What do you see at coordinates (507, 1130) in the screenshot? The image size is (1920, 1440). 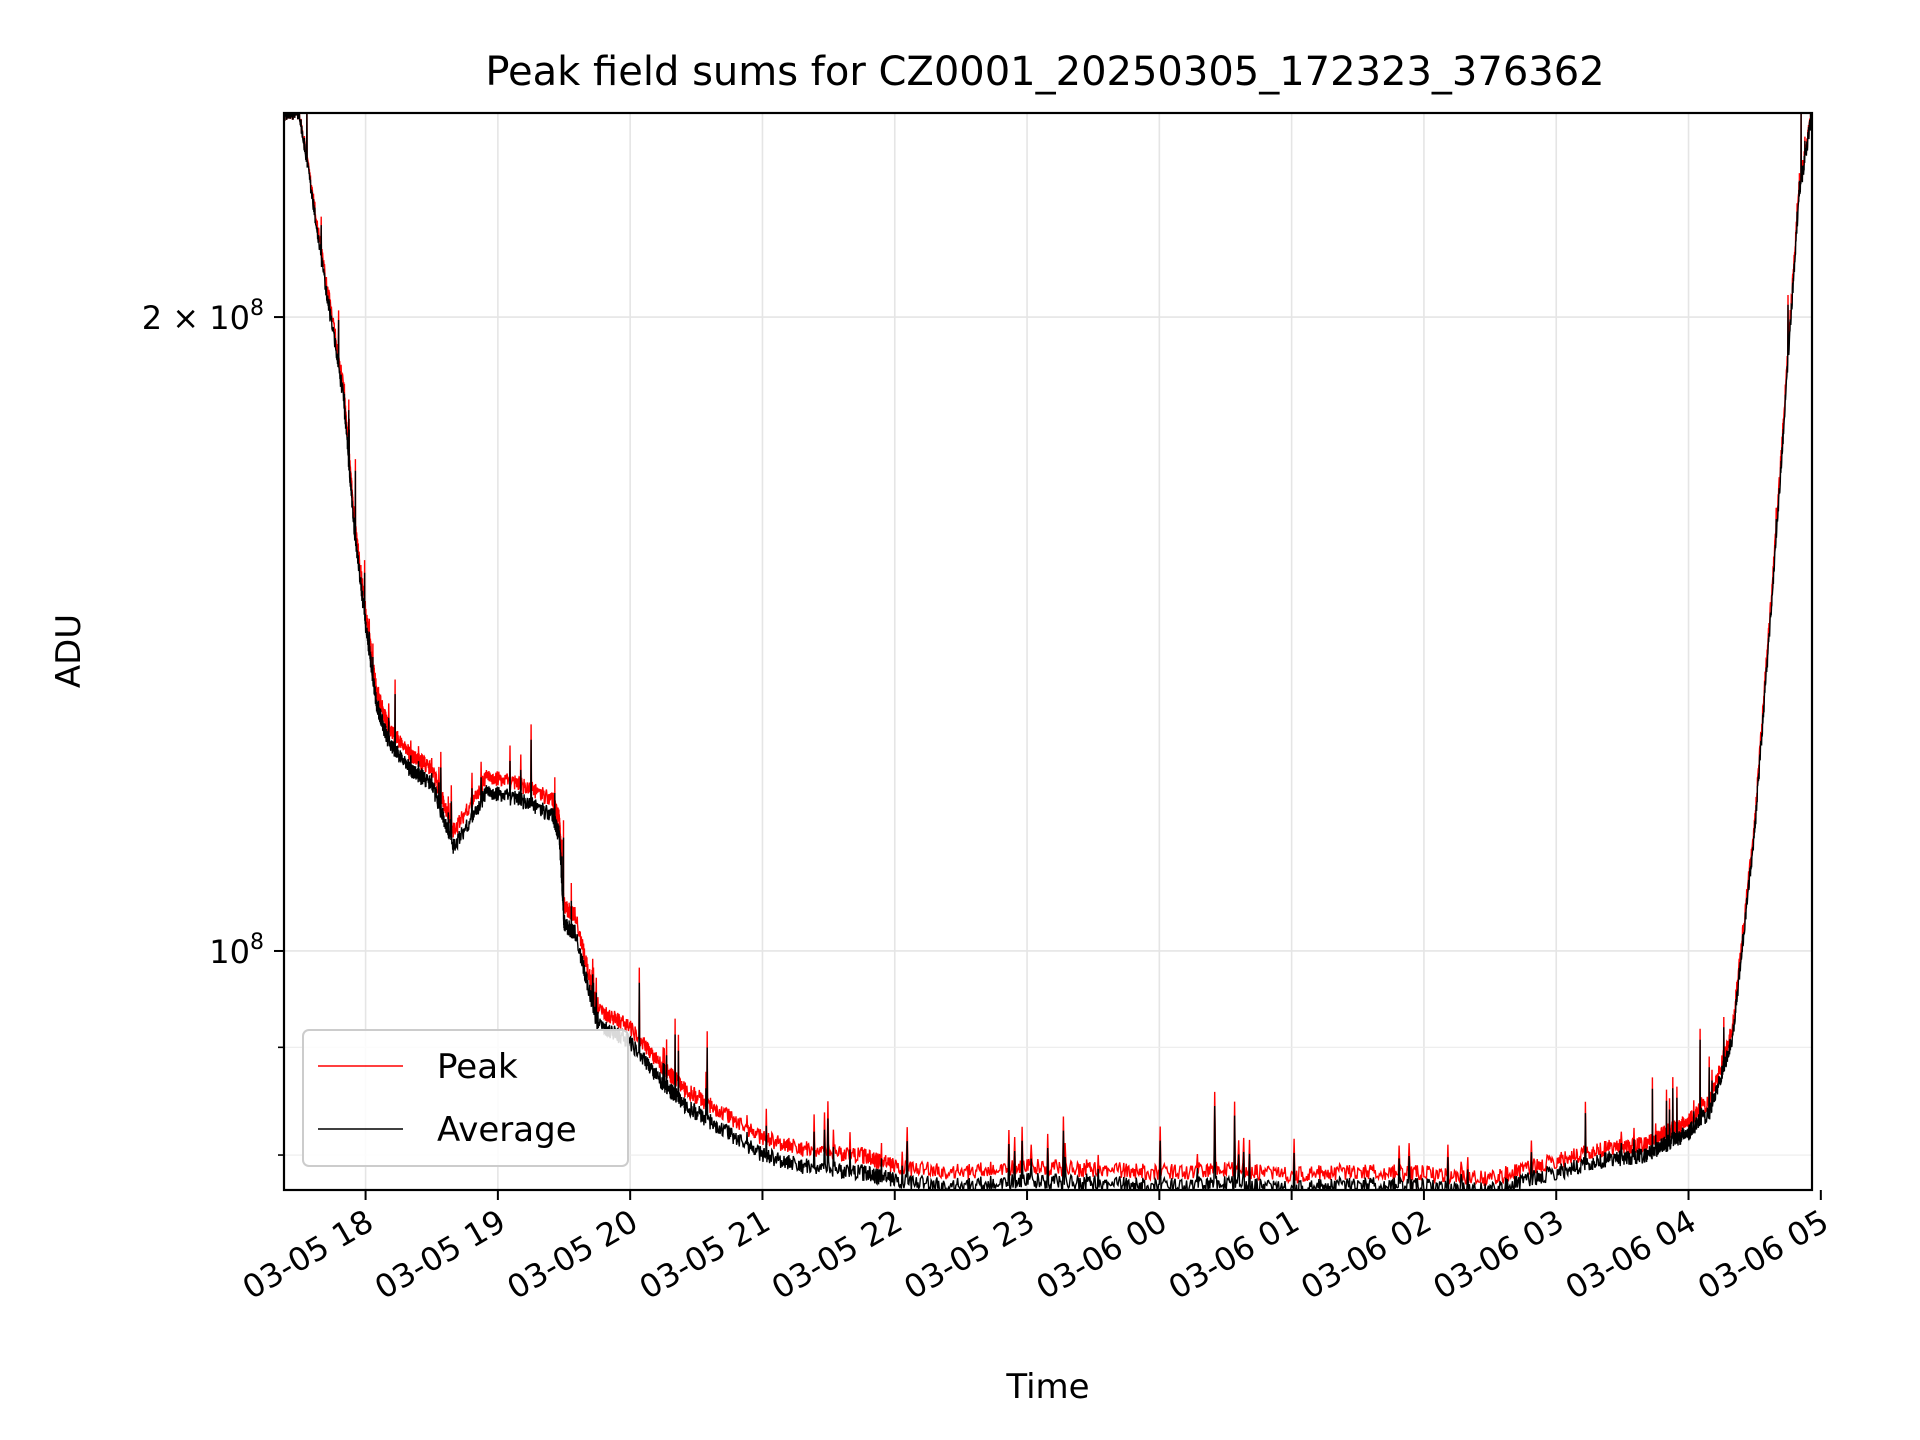 I see `legend-label-average: Average` at bounding box center [507, 1130].